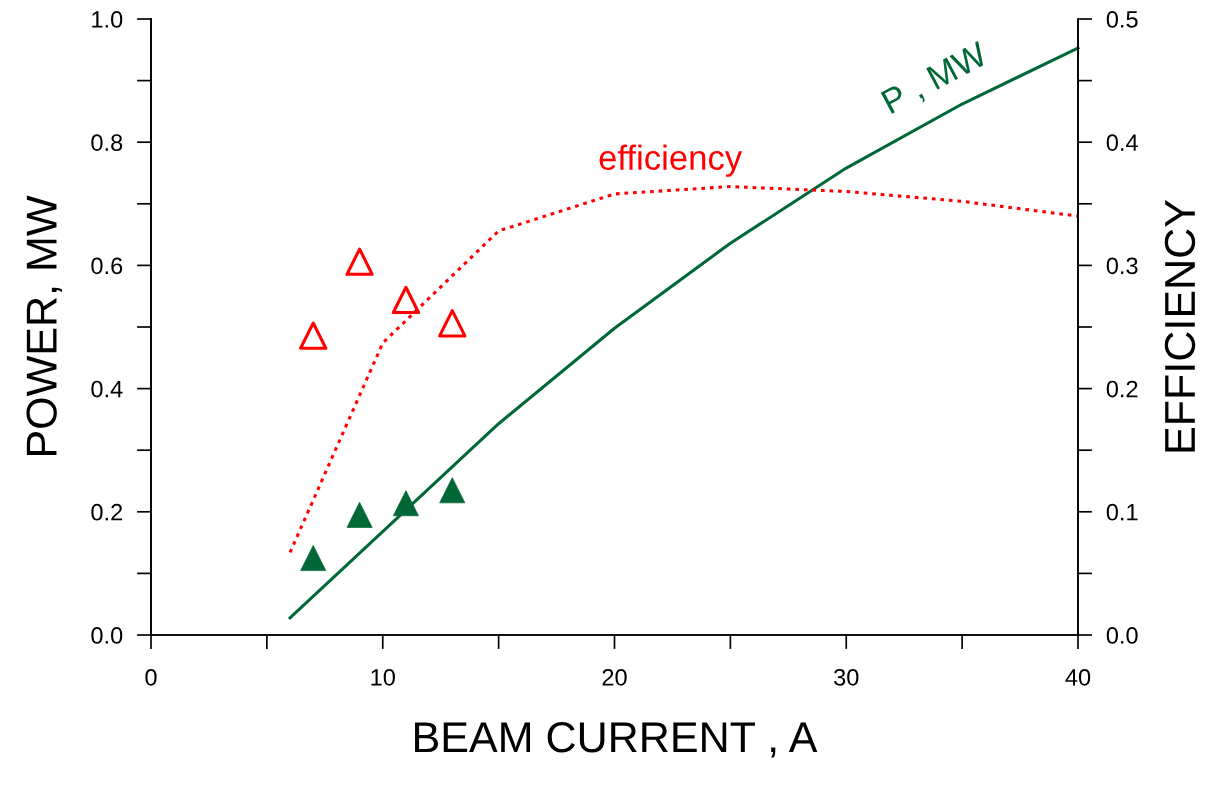 The height and width of the screenshot is (785, 1226). Describe the element at coordinates (107, 635) in the screenshot. I see `y-tick-label: 0.0` at that location.